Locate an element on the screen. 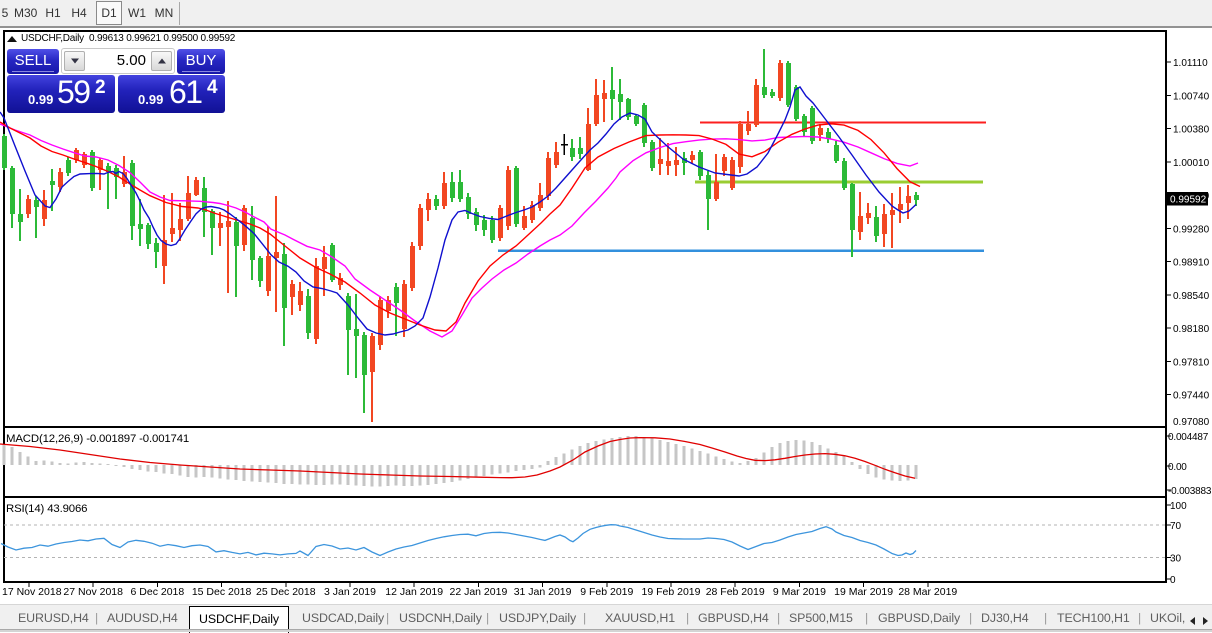  svg-text: 0.99592 is located at coordinates (1188, 200).